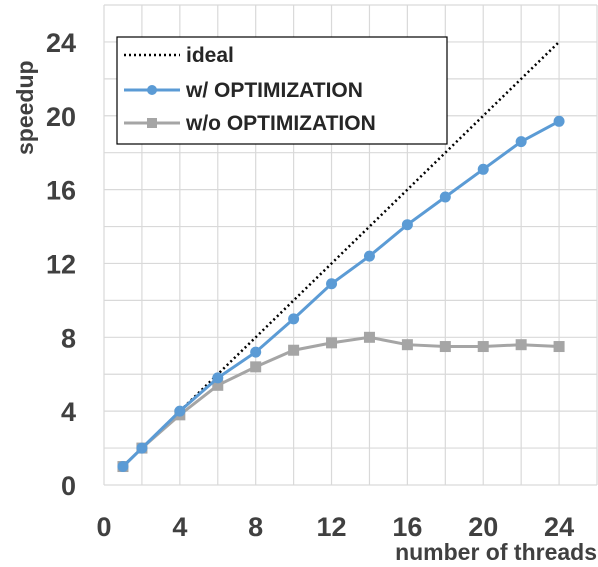 This screenshot has height=567, width=598. Describe the element at coordinates (68, 338) in the screenshot. I see `y-tick-label: 8` at that location.